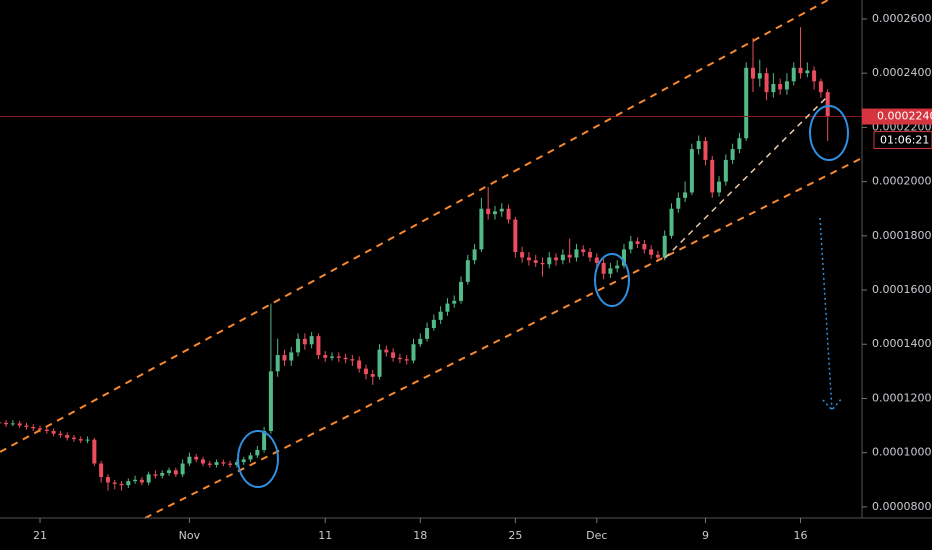  What do you see at coordinates (902, 506) in the screenshot?
I see `y-tick-label: 0.0000800` at bounding box center [902, 506].